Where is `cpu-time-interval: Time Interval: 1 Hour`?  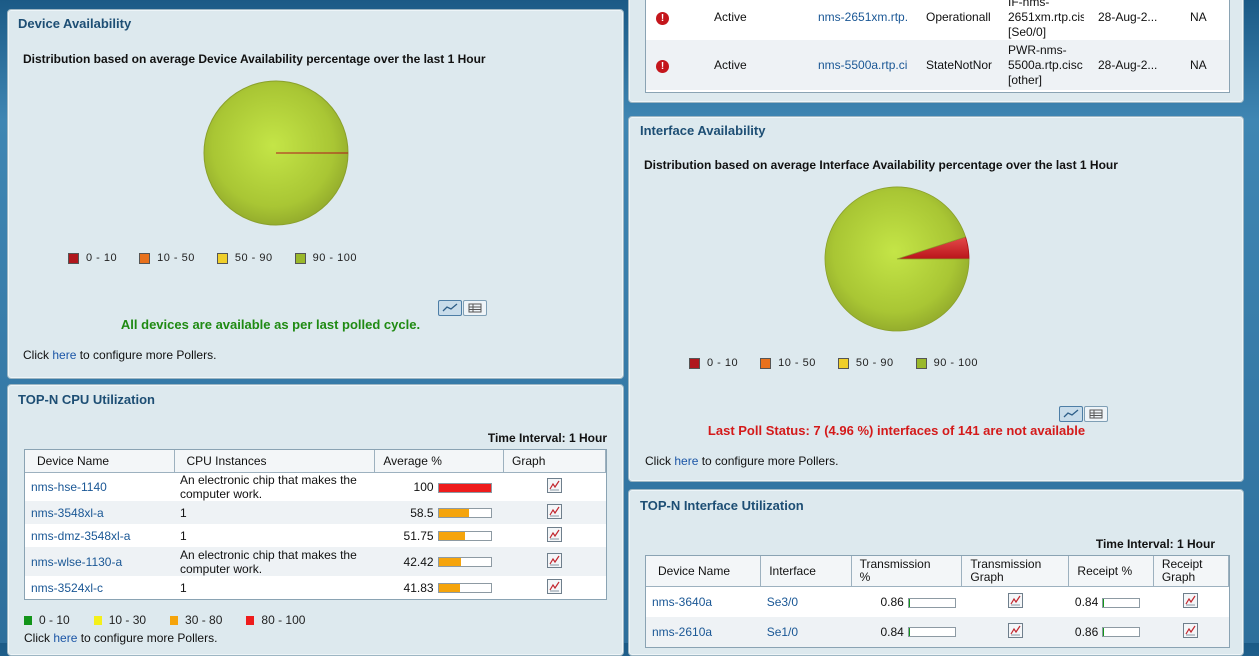 cpu-time-interval: Time Interval: 1 Hour is located at coordinates (547, 438).